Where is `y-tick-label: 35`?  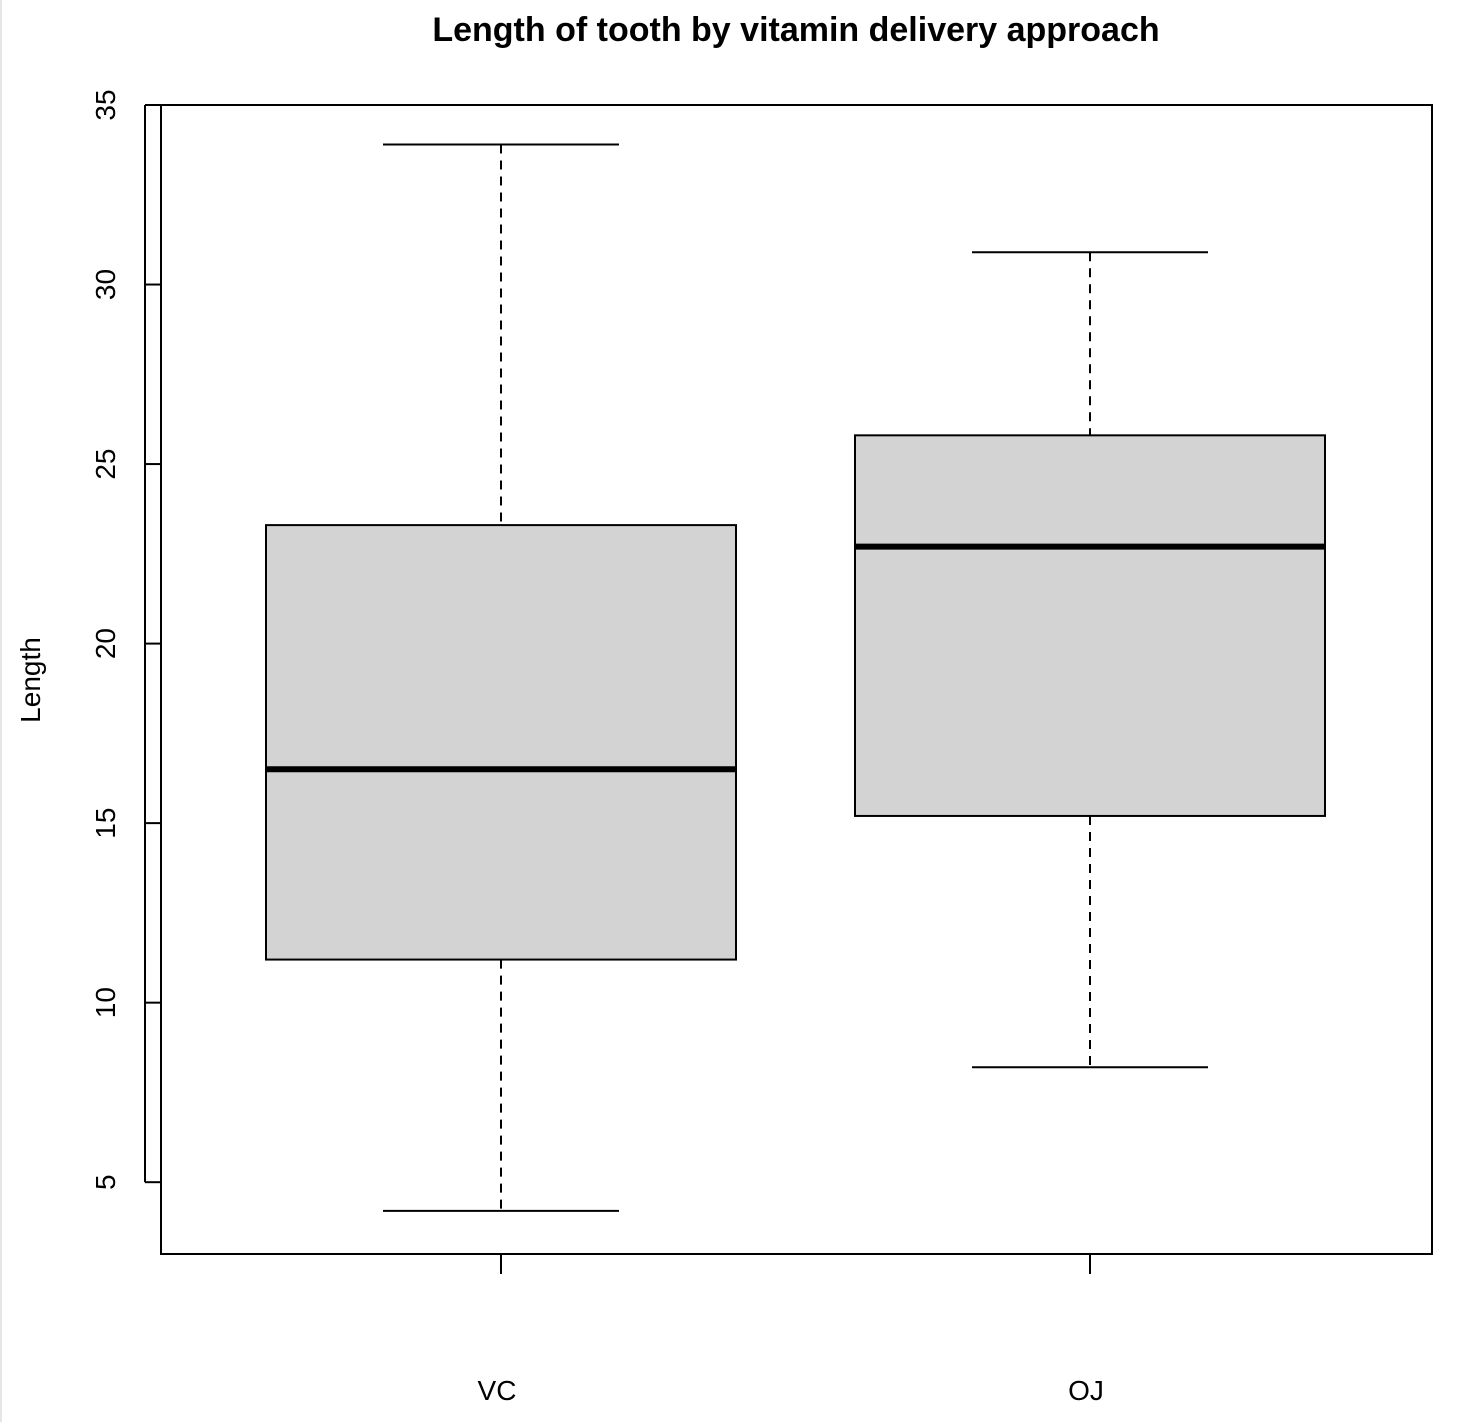 y-tick-label: 35 is located at coordinates (105, 104).